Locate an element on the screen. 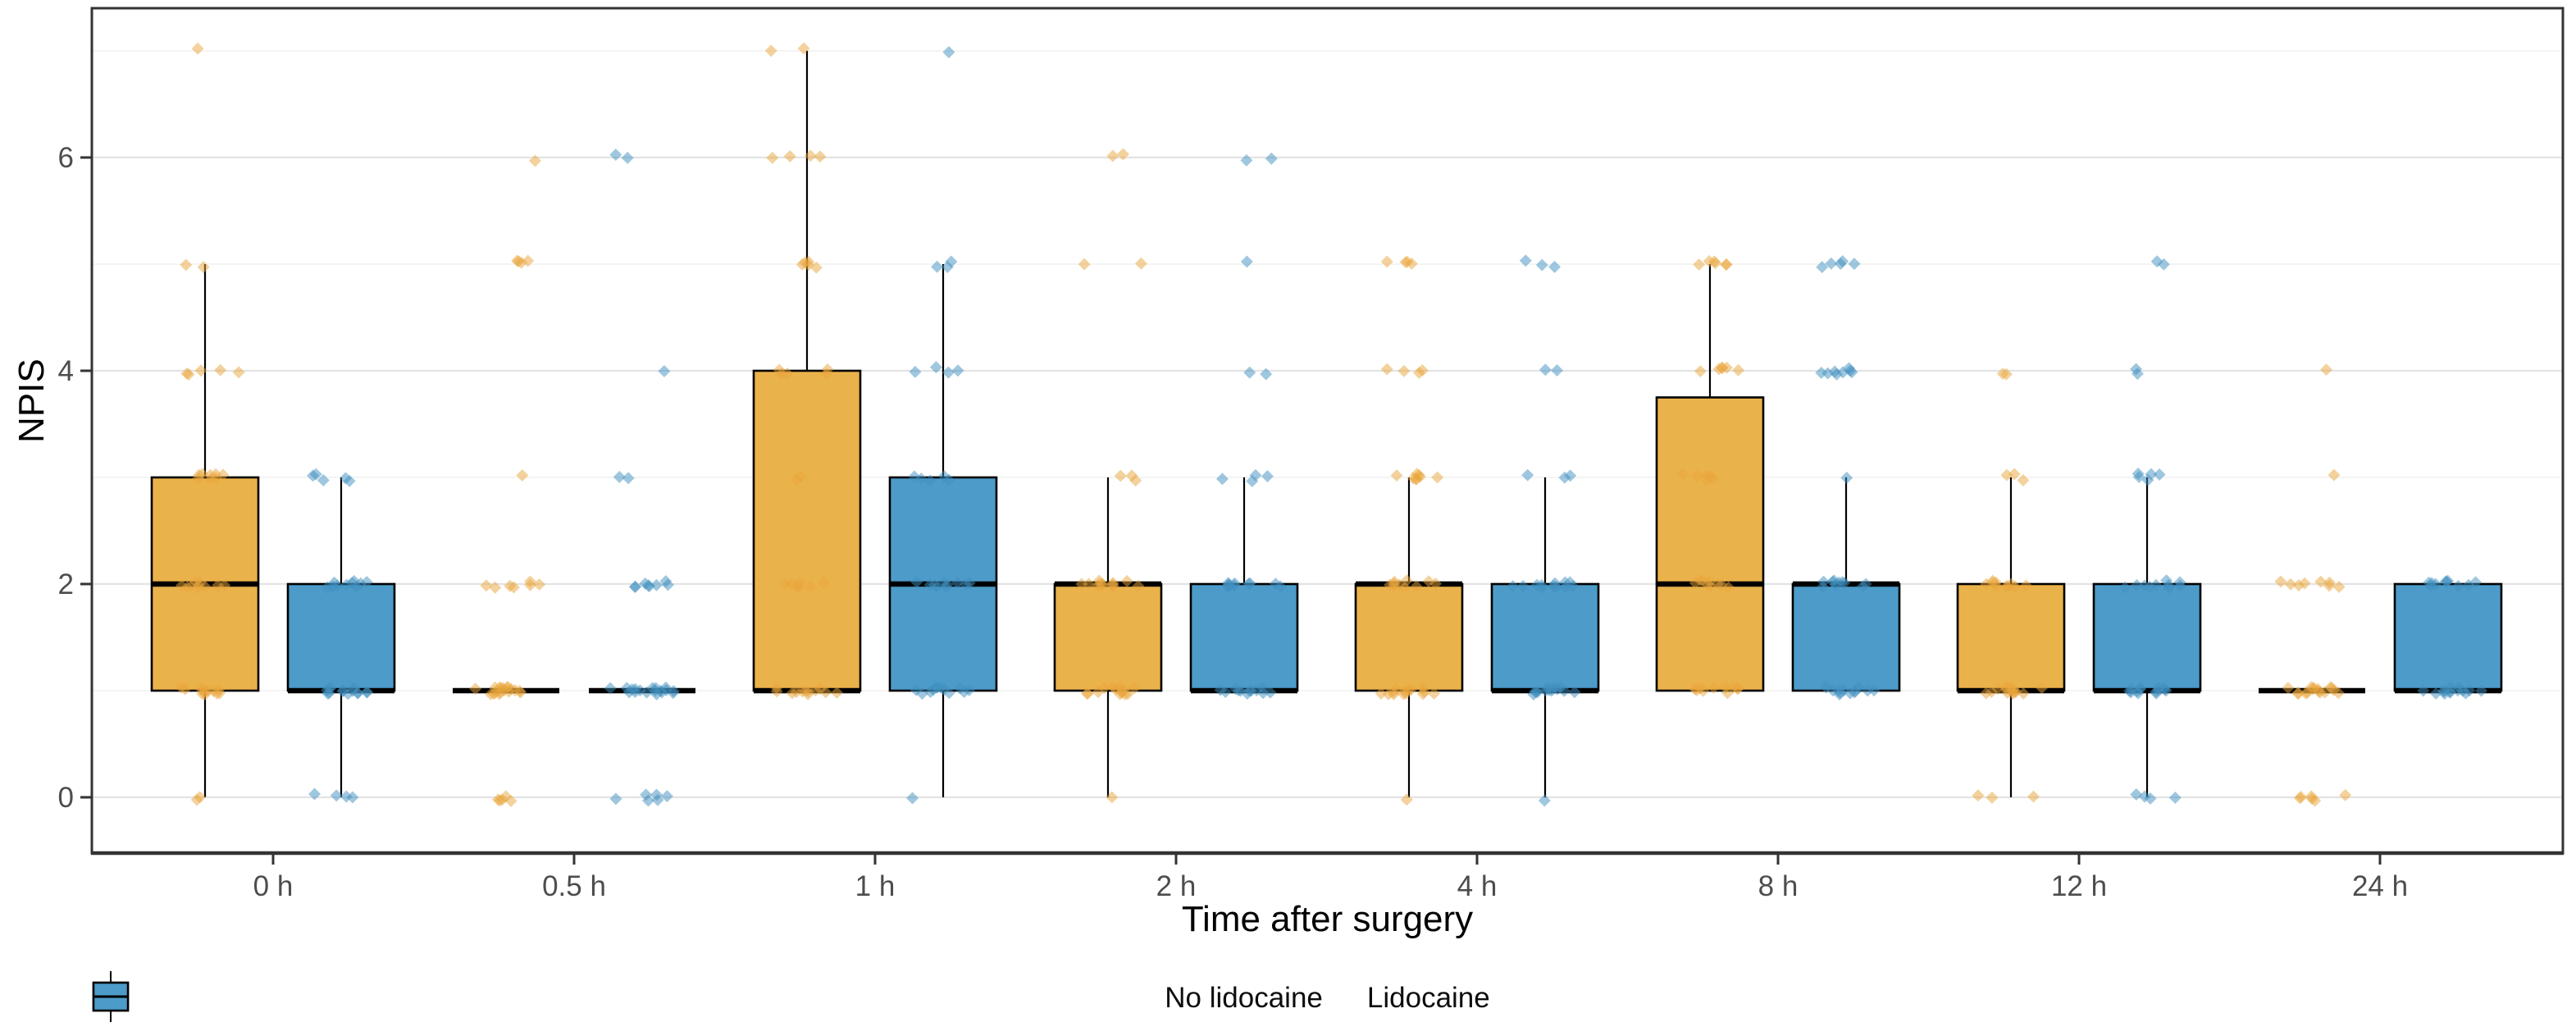  y-axis-title: NPIS is located at coordinates (31, 401).